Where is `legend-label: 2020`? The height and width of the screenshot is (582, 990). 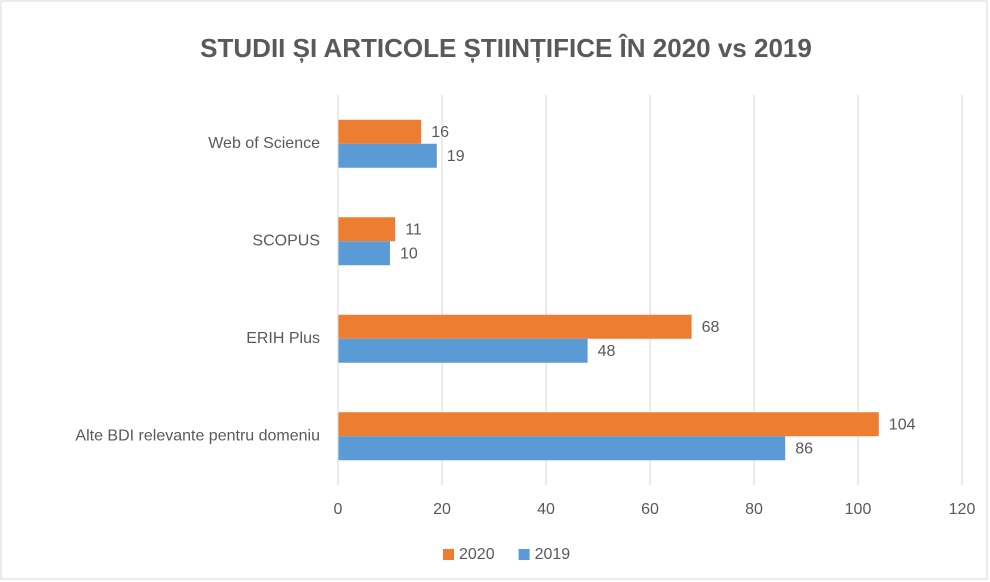
legend-label: 2020 is located at coordinates (477, 554).